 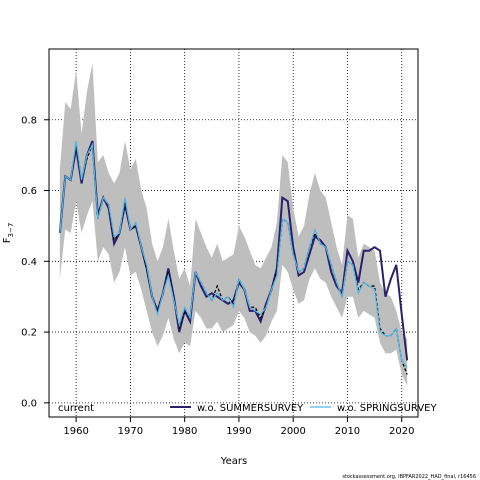 I want to click on y-tick-label: 0.0, so click(x=29, y=403).